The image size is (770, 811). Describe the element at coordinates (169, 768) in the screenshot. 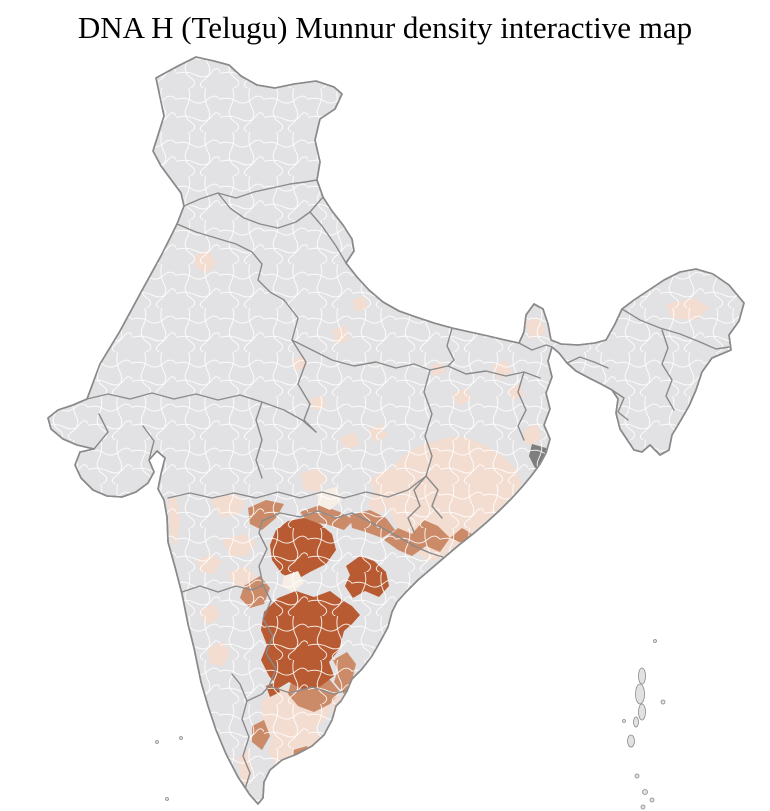

I see `lakshadweep-islands` at that location.